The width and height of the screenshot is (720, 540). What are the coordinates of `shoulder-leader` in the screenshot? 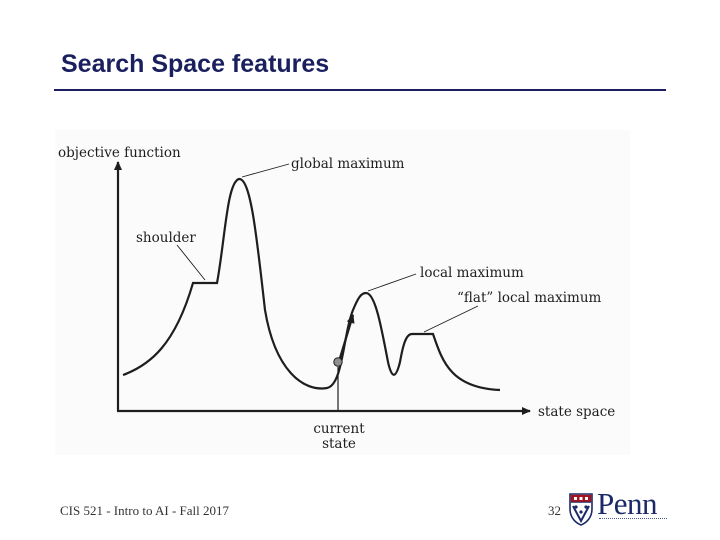 It's located at (191, 262).